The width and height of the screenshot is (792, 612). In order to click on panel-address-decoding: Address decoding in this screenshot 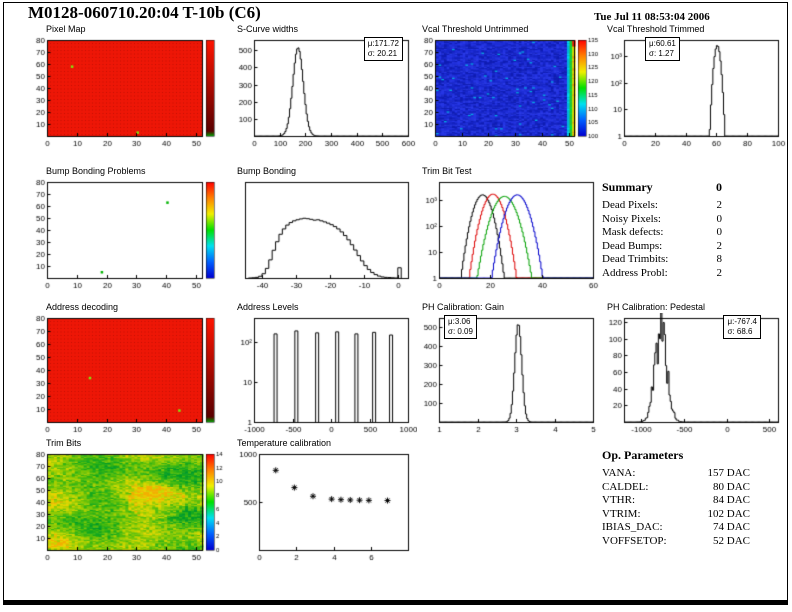, I will do `click(130, 368)`.